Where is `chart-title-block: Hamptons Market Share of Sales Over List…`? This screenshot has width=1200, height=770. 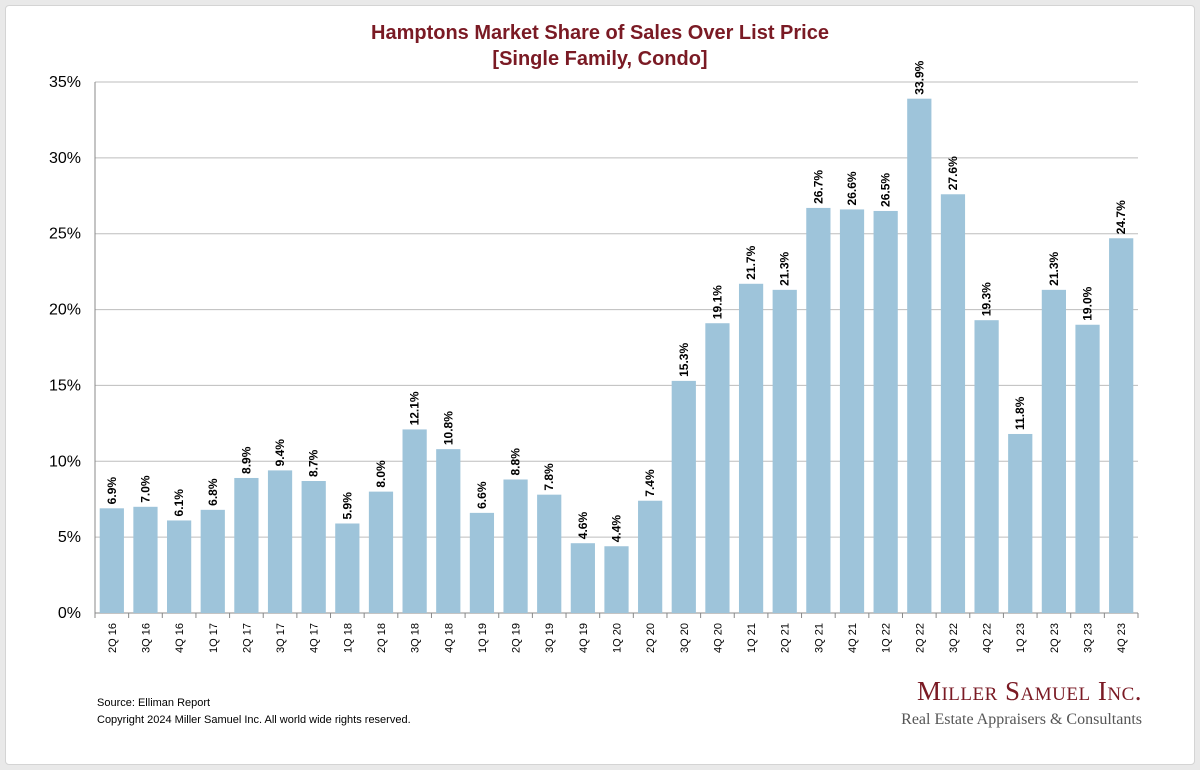
chart-title-block: Hamptons Market Share of Sales Over List… is located at coordinates (600, 46).